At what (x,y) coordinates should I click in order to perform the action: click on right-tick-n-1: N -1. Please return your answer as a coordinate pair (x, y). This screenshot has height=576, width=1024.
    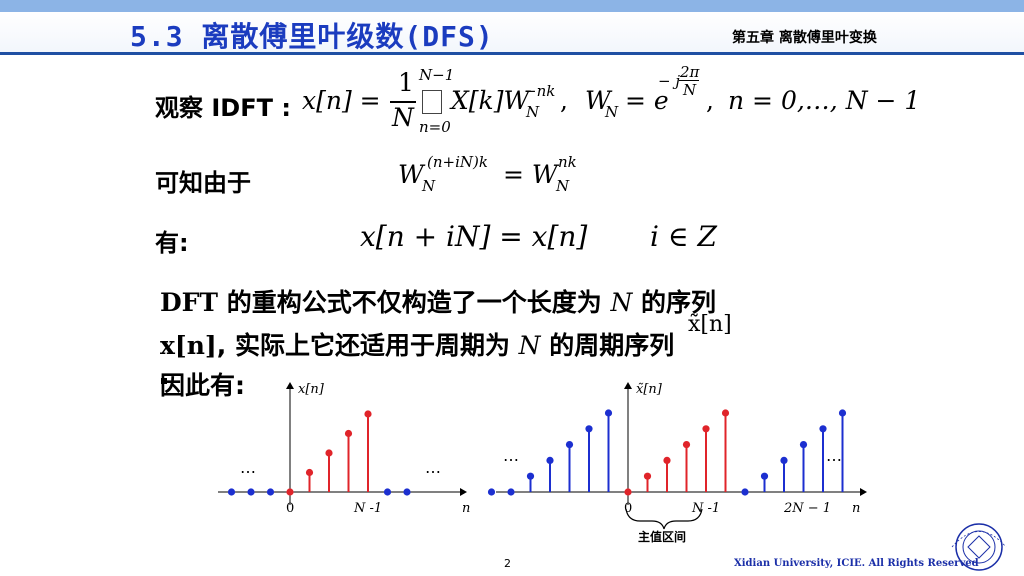
    Looking at the image, I should click on (705, 508).